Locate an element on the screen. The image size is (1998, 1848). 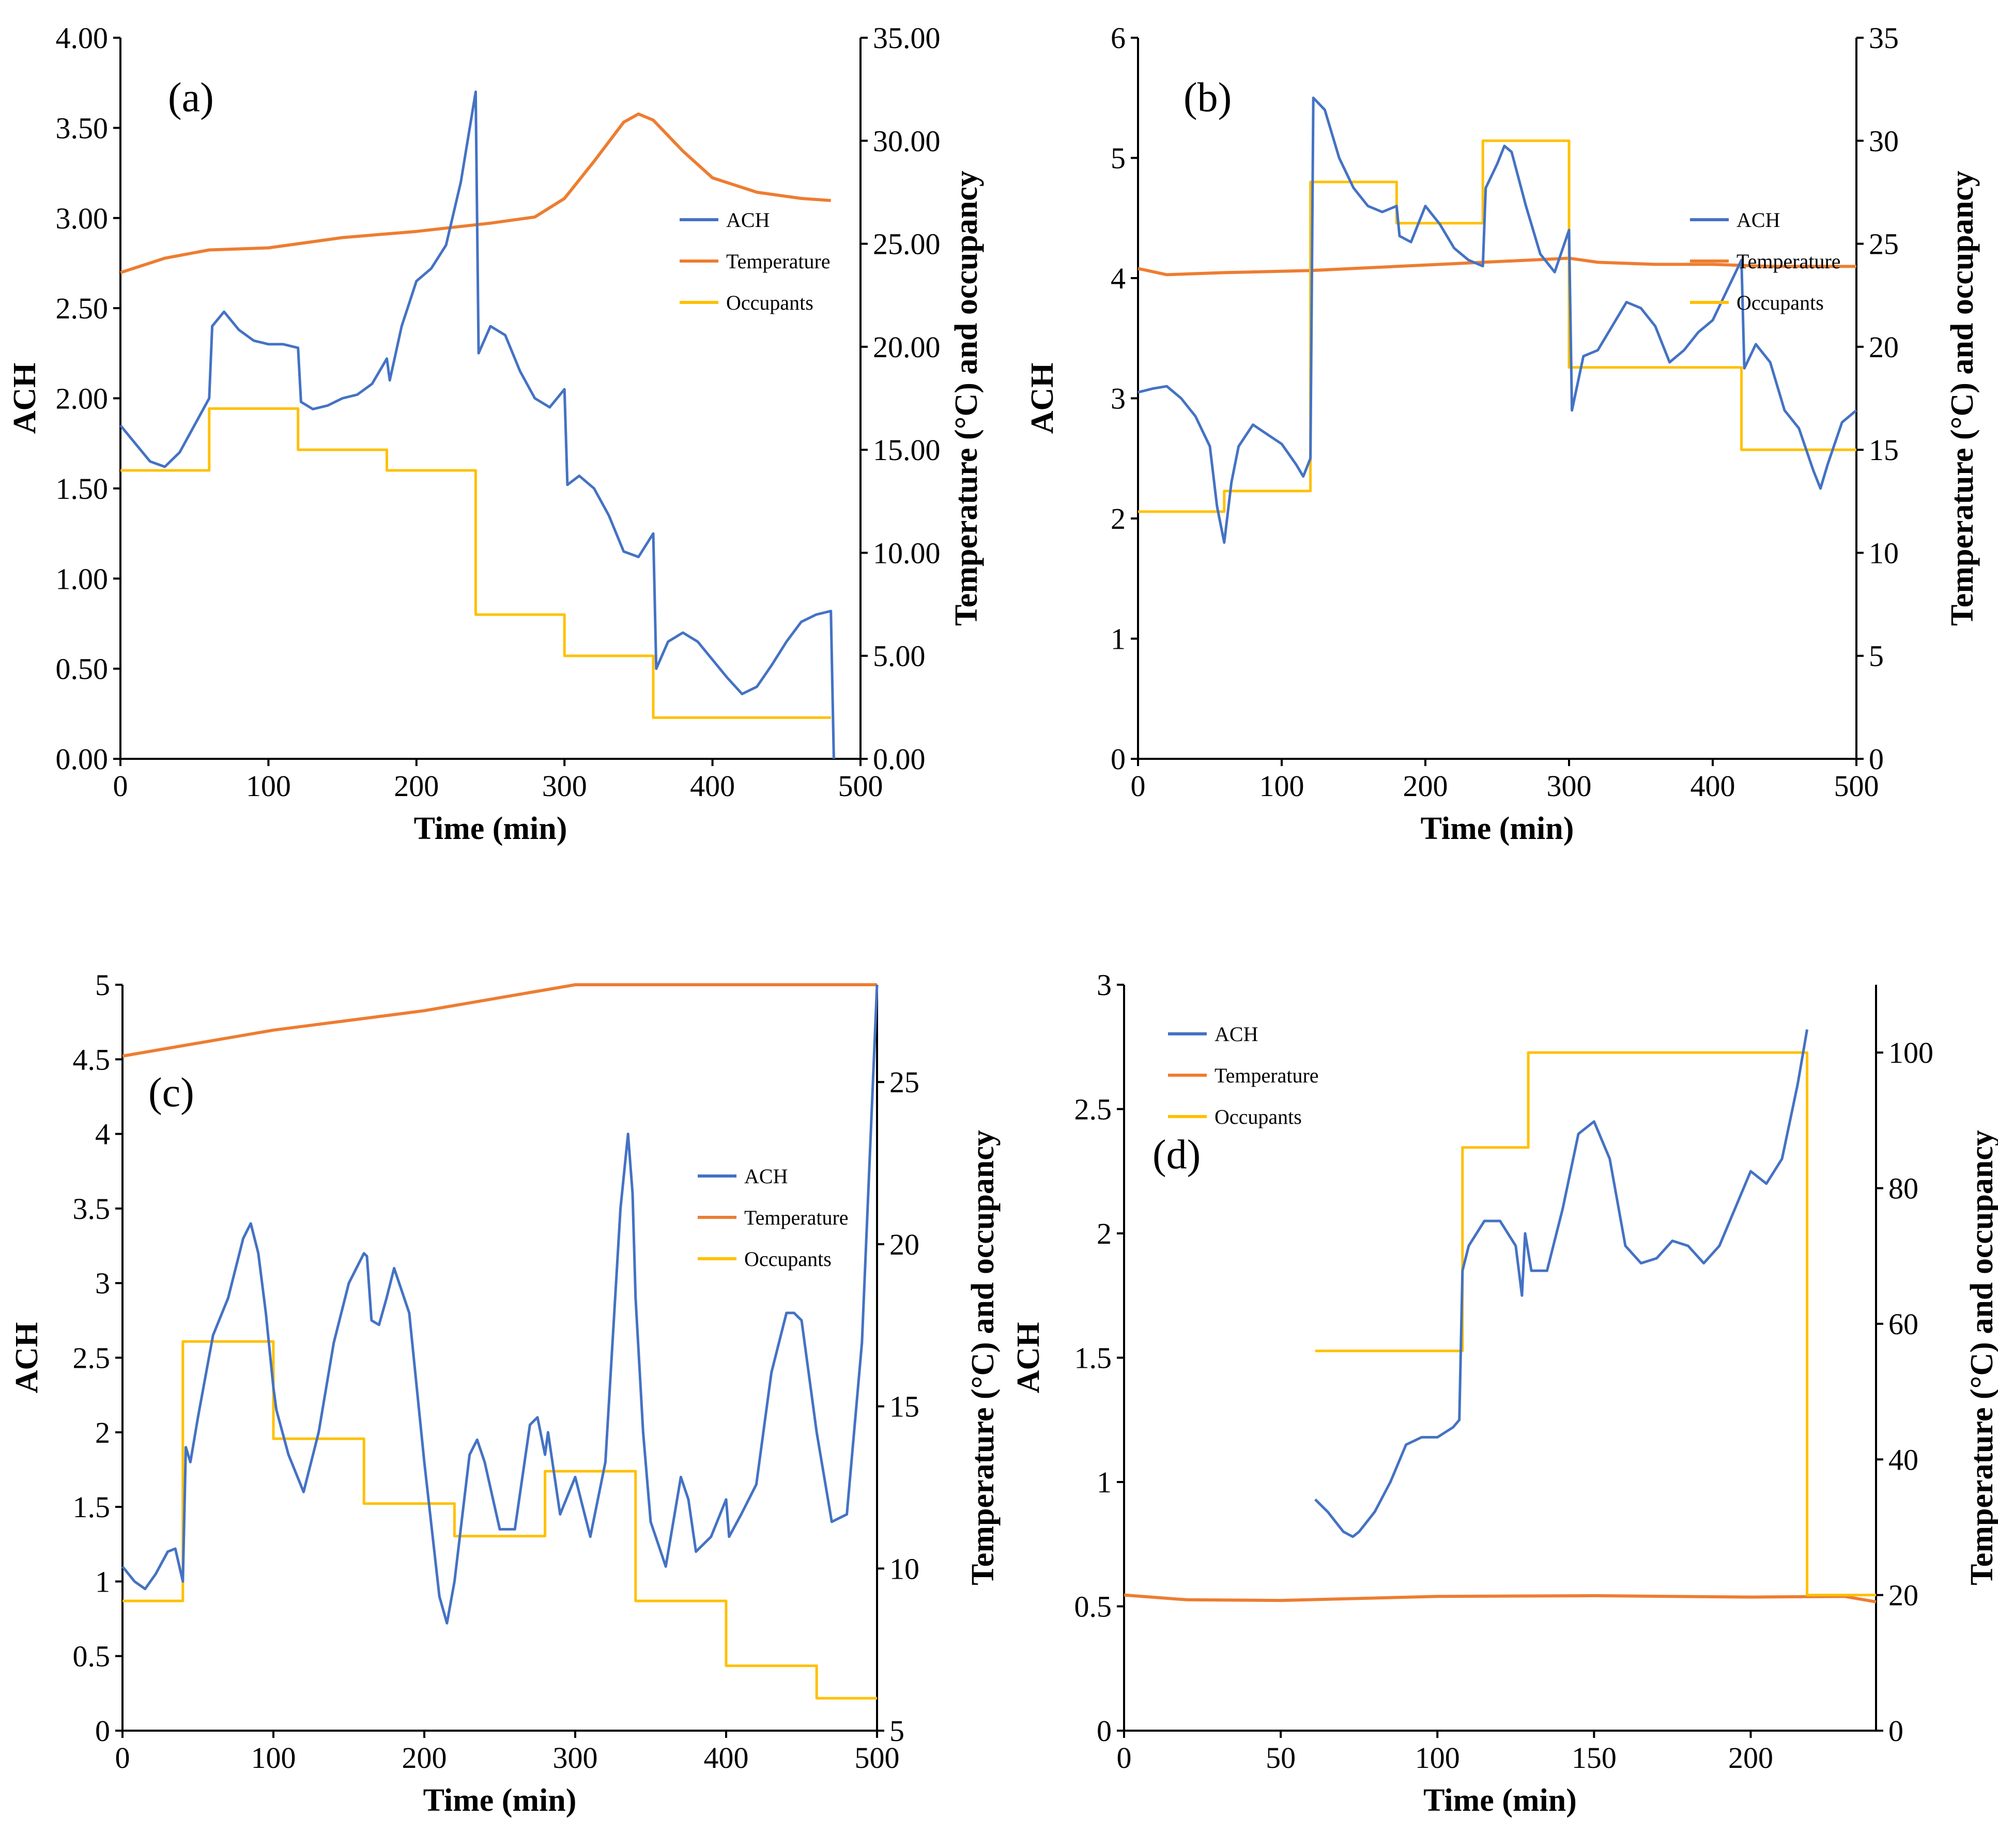
y-tick-label-d: 0.5 is located at coordinates (1093, 1607).